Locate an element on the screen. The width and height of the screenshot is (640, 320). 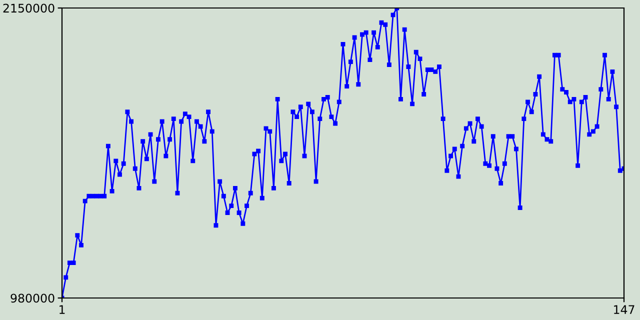
y-tick-label: 2150000 is located at coordinates (28, 8).